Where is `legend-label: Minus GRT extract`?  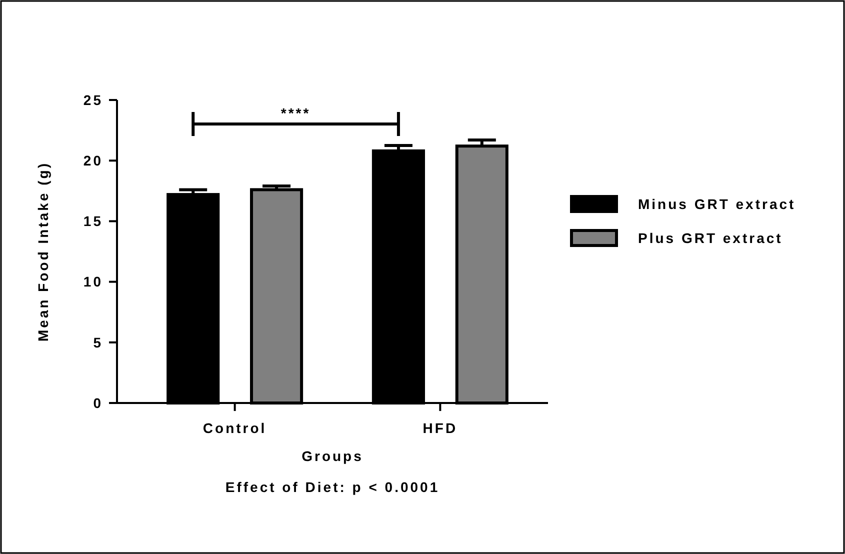 legend-label: Minus GRT extract is located at coordinates (717, 204).